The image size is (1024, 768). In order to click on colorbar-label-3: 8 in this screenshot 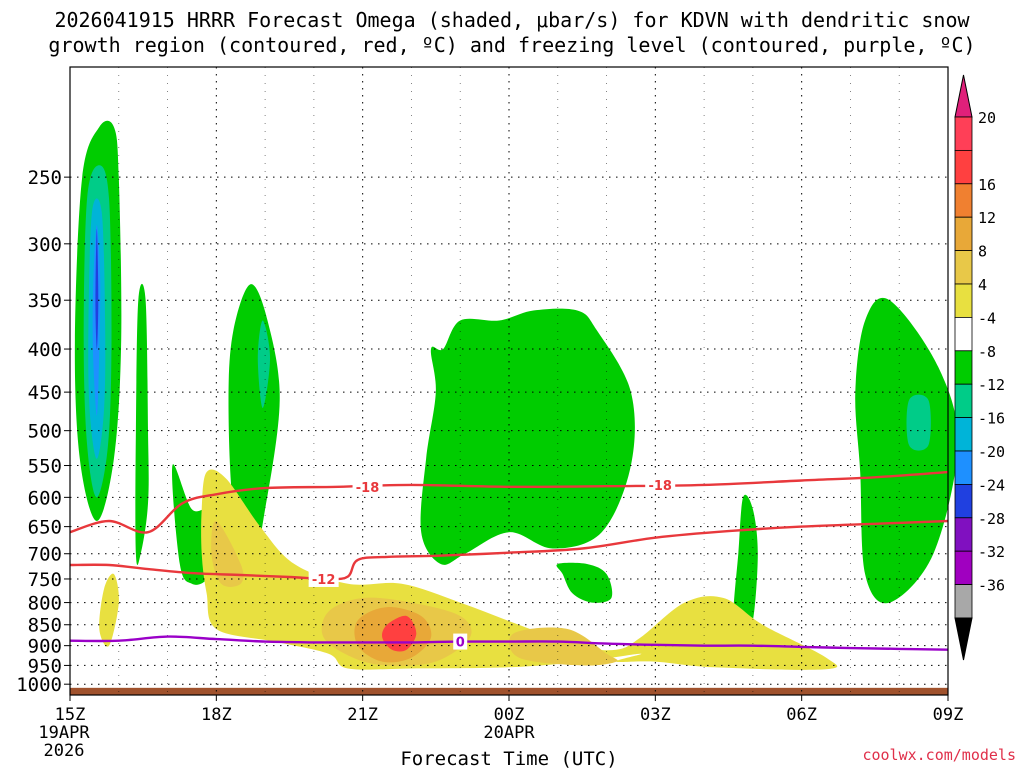, I will do `click(982, 252)`.